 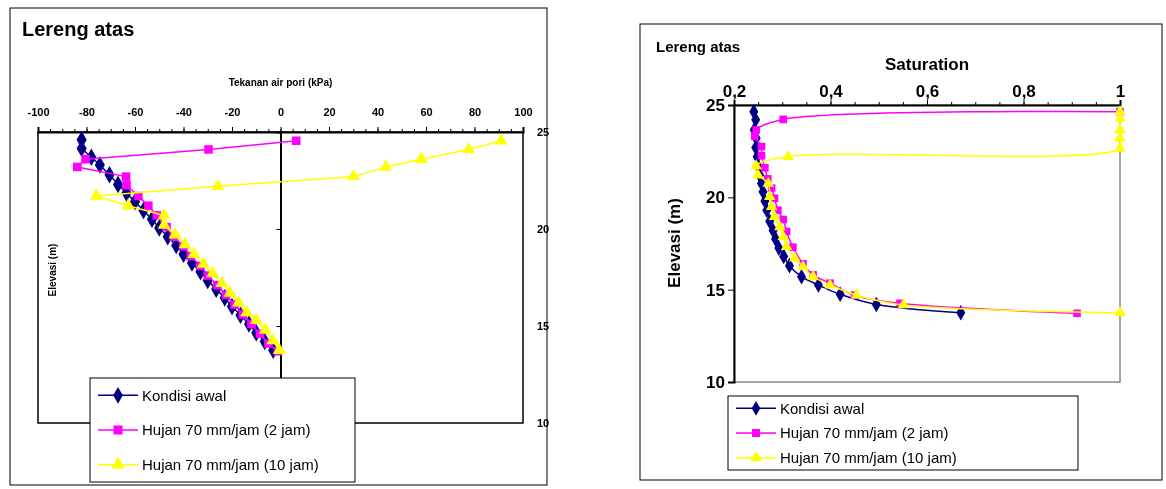 What do you see at coordinates (87, 112) in the screenshot?
I see `x-tick-label: -80` at bounding box center [87, 112].